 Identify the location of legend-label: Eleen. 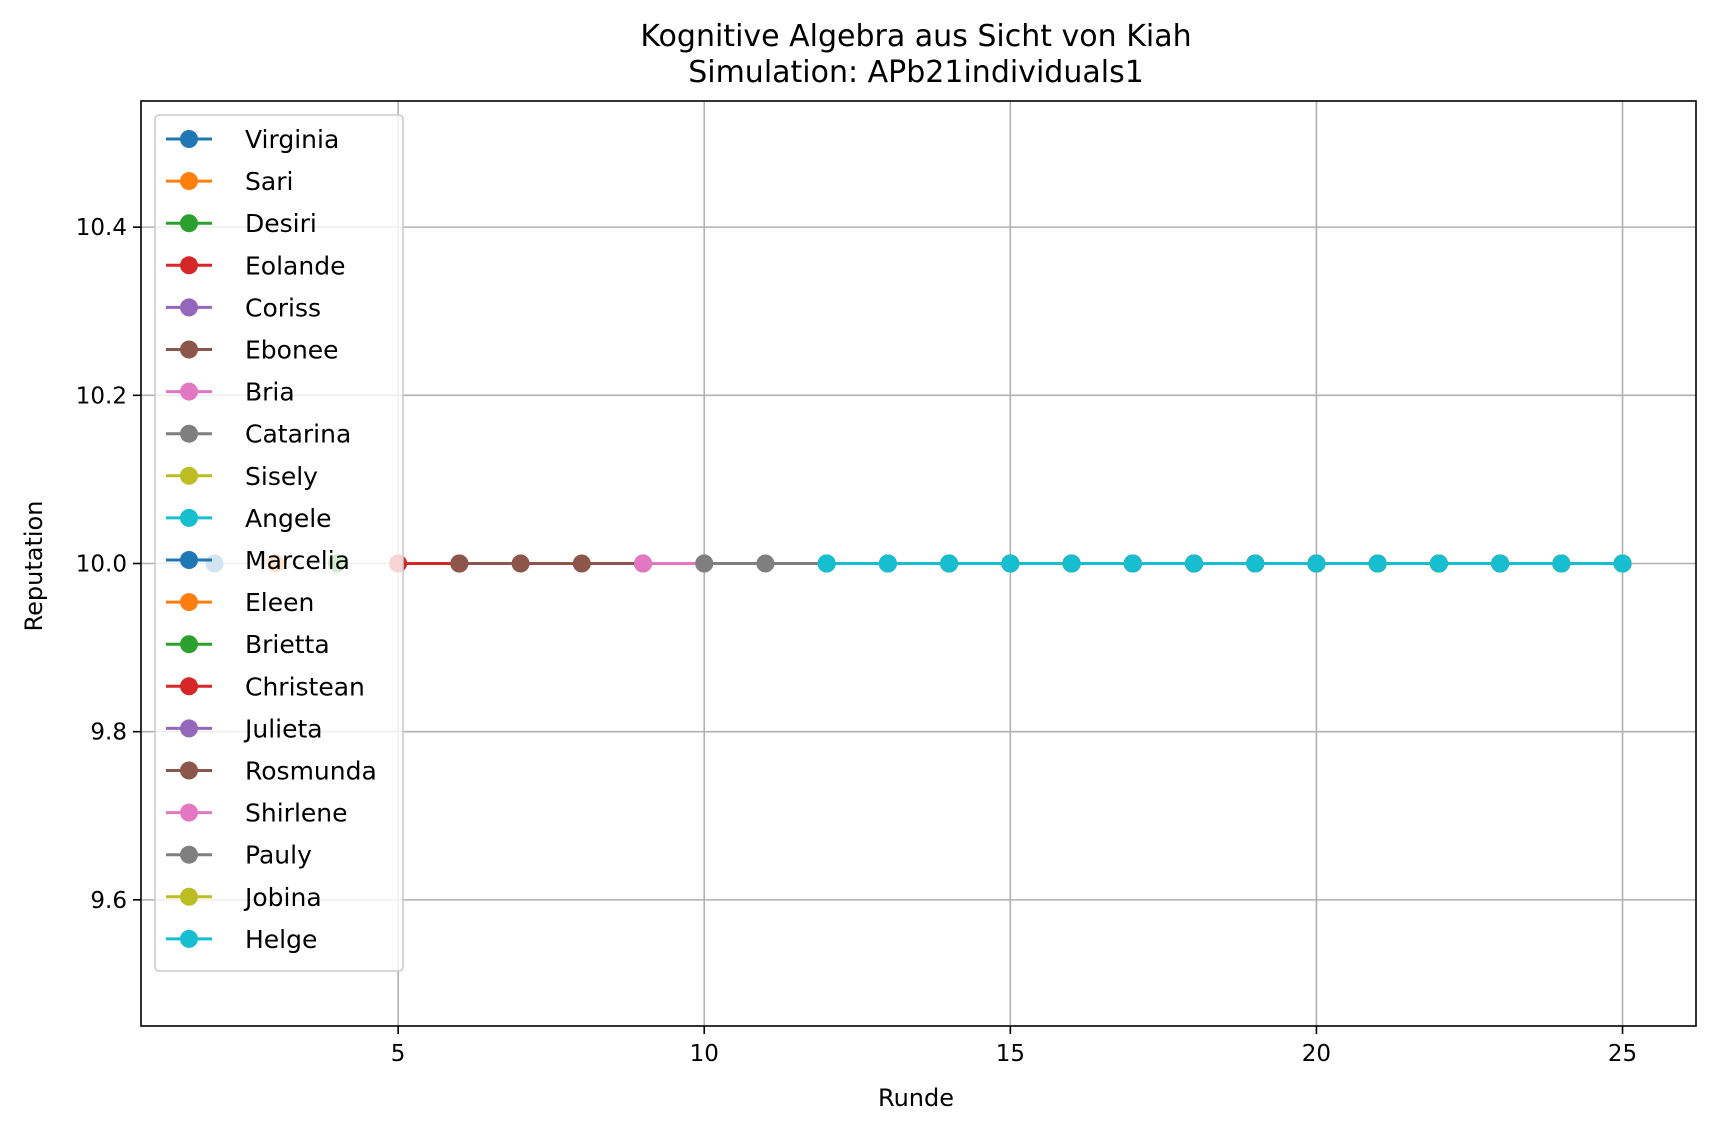
(279, 602).